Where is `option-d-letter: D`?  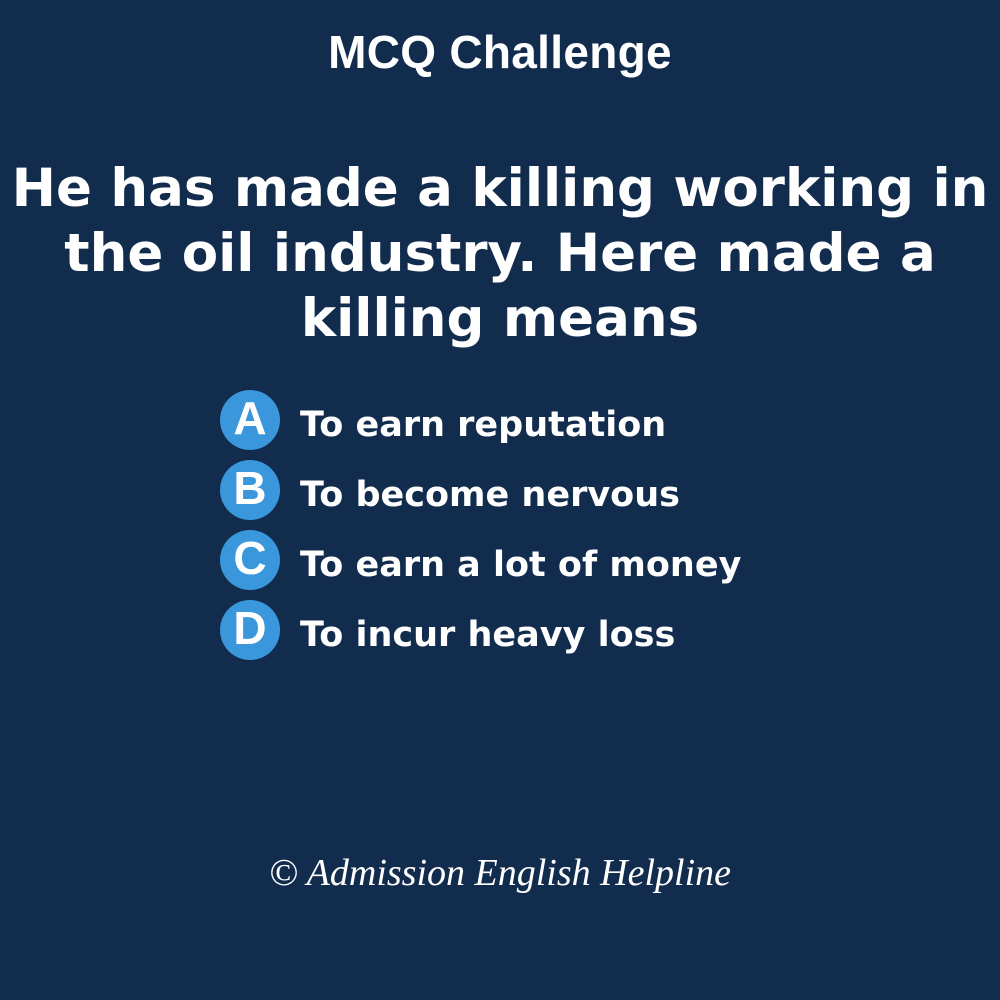
option-d-letter: D is located at coordinates (250, 628).